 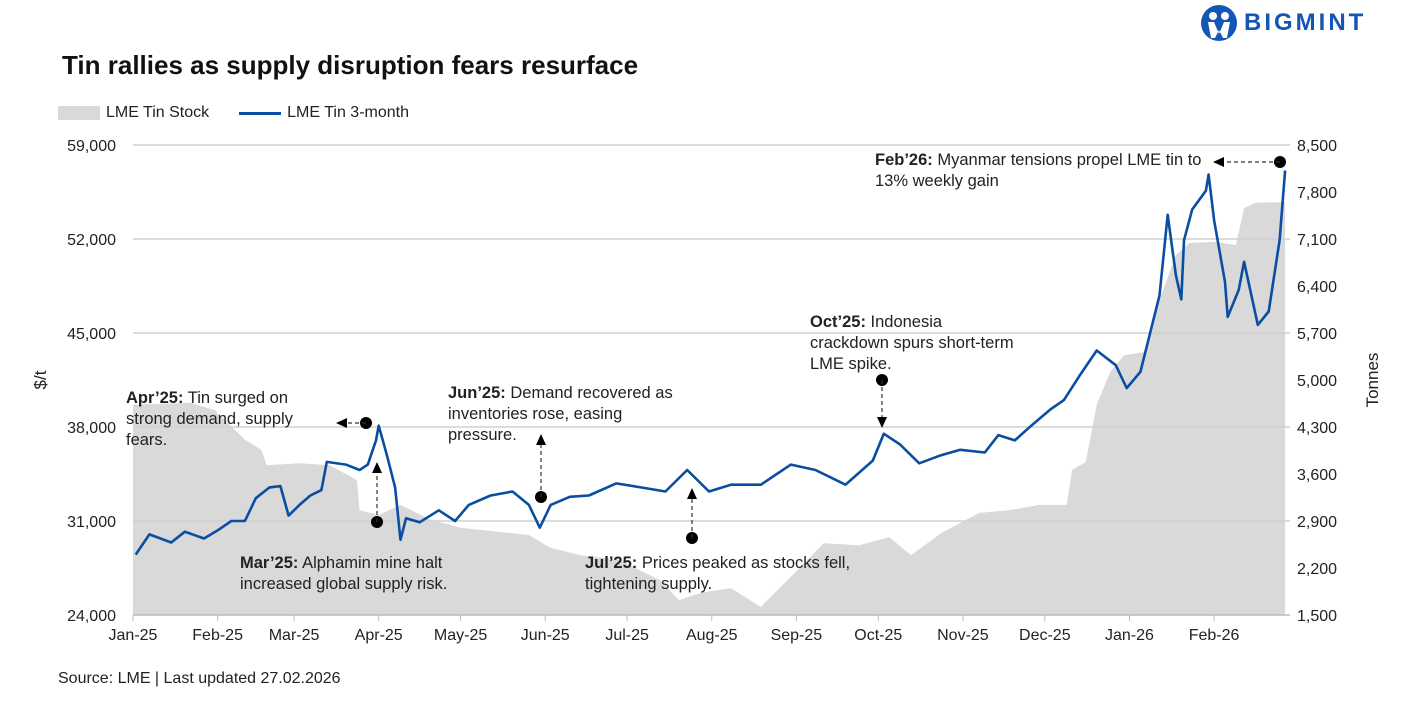 What do you see at coordinates (1218, 162) in the screenshot?
I see `annotation-feb26-arrowhead-icon` at bounding box center [1218, 162].